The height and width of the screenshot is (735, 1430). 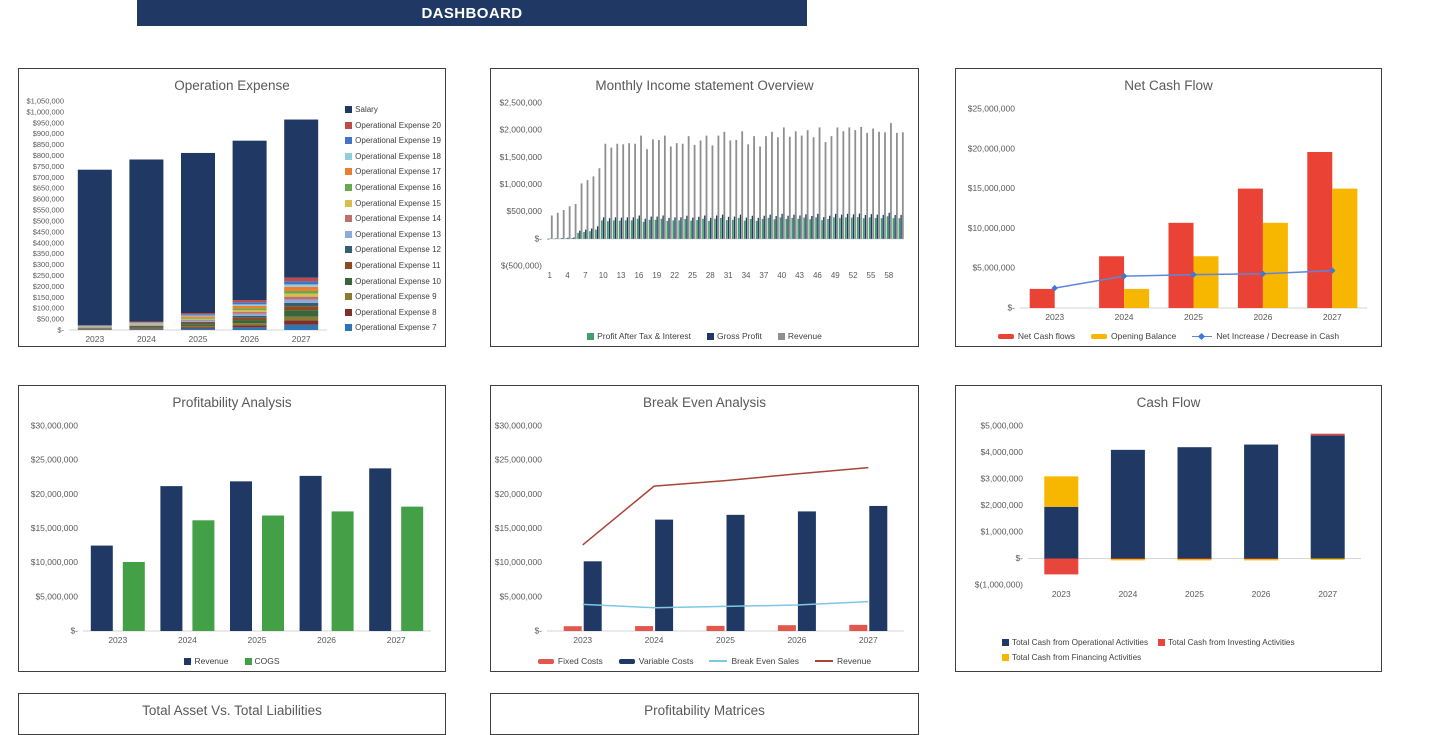 I want to click on svg-text: $500,000, so click(x=525, y=211).